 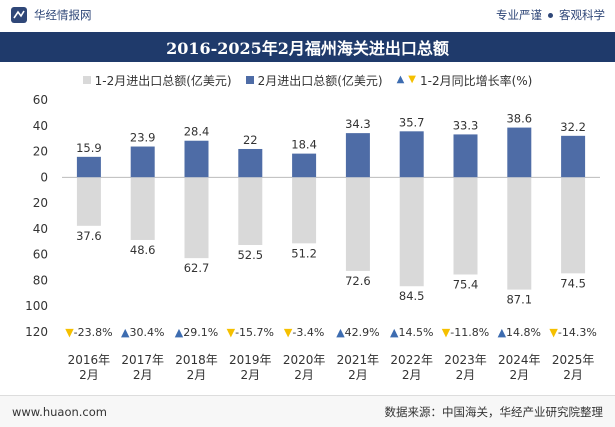 I want to click on x-tick-label: 2025年 2月, so click(x=573, y=367).